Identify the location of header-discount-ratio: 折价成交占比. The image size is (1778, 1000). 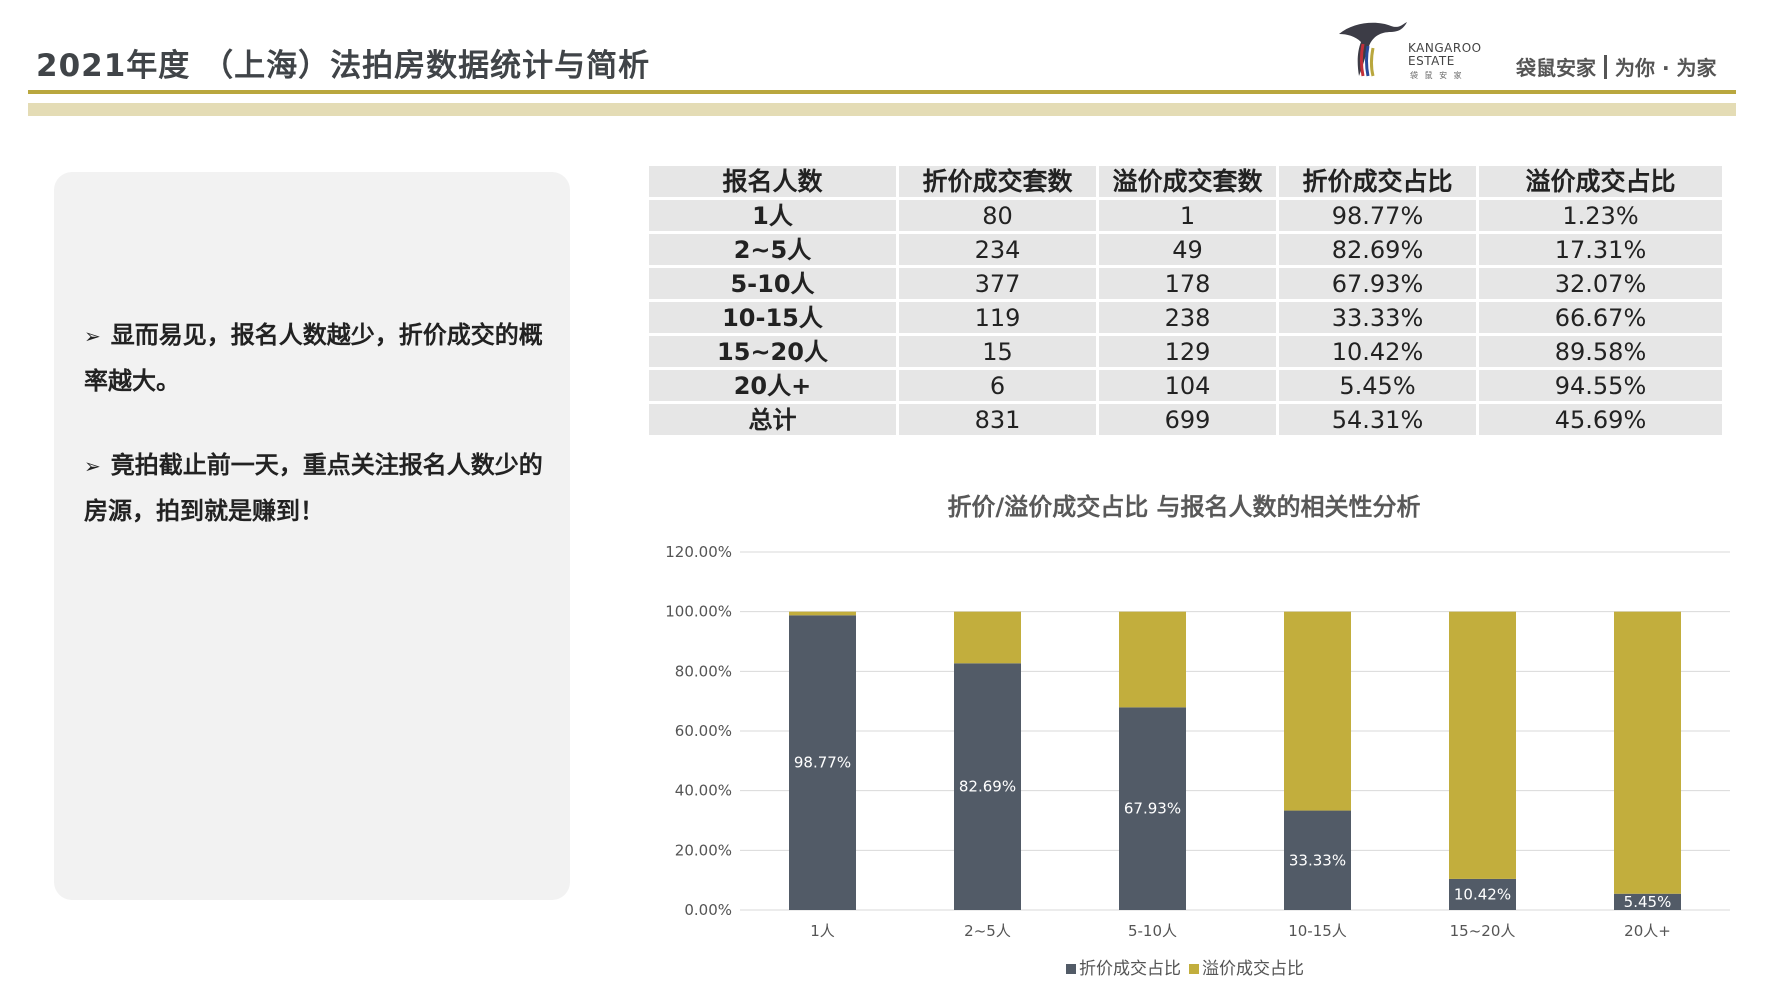
(1377, 181).